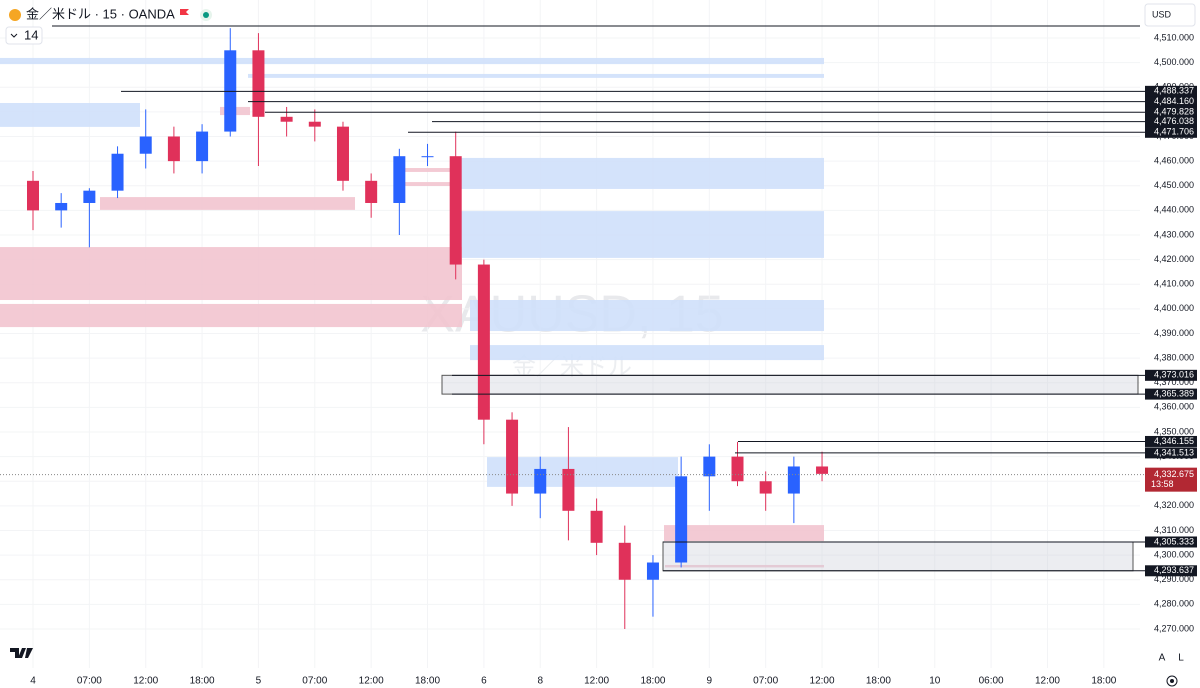 This screenshot has height=688, width=1200. What do you see at coordinates (1174, 121) in the screenshot?
I see `level-label: 4,476.038` at bounding box center [1174, 121].